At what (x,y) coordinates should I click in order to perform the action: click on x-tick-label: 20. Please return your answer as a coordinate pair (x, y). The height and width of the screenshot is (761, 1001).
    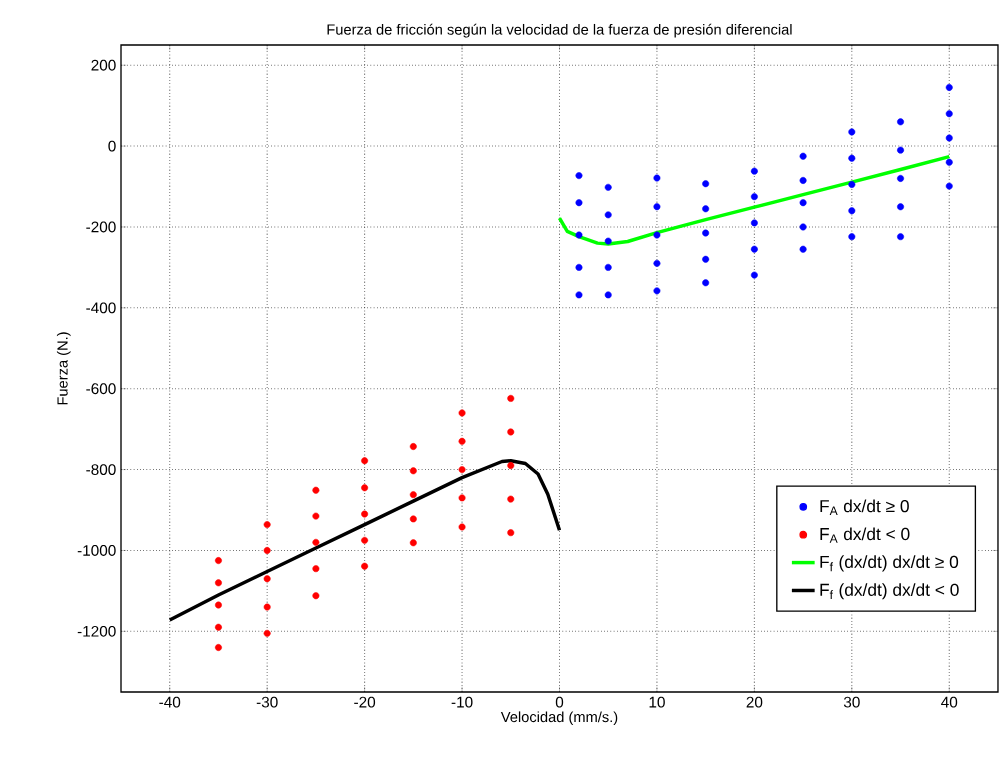
    Looking at the image, I should click on (754, 702).